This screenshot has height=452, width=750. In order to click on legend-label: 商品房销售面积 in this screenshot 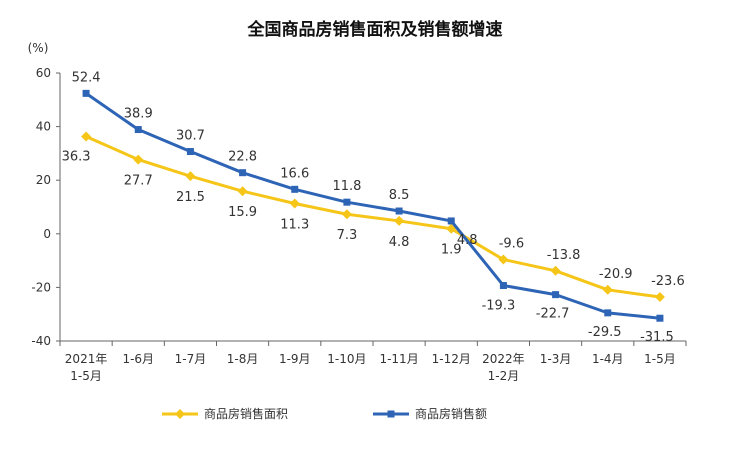, I will do `click(246, 413)`.